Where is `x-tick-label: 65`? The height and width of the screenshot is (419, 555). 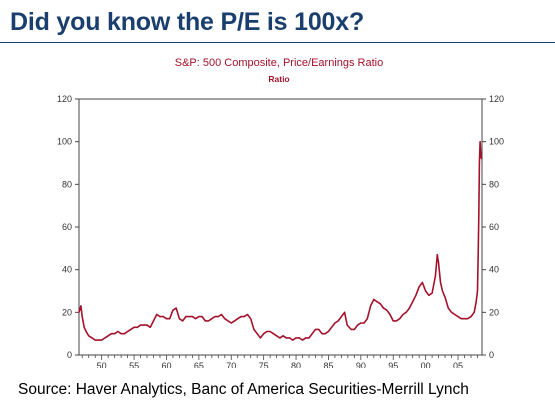 x-tick-label: 65 is located at coordinates (199, 364).